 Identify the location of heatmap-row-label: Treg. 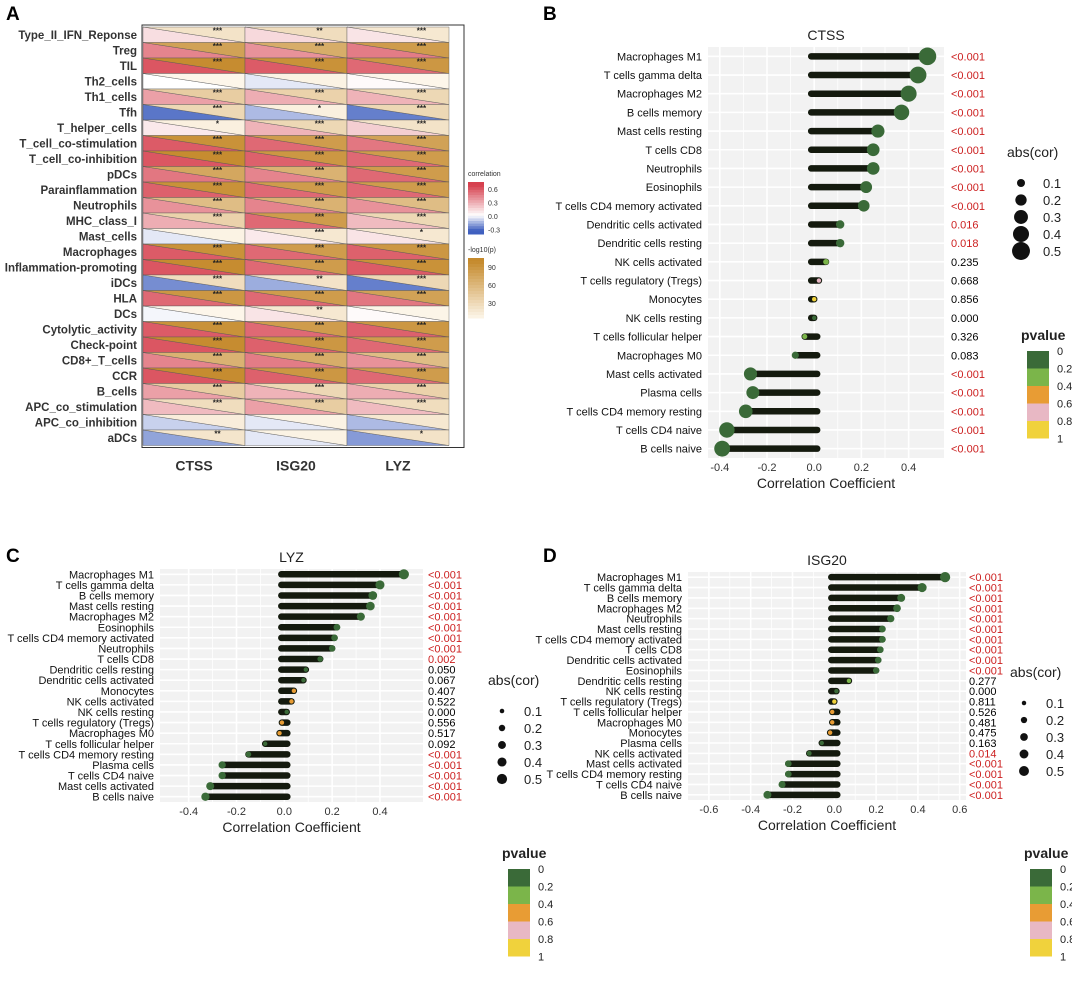
(125, 51).